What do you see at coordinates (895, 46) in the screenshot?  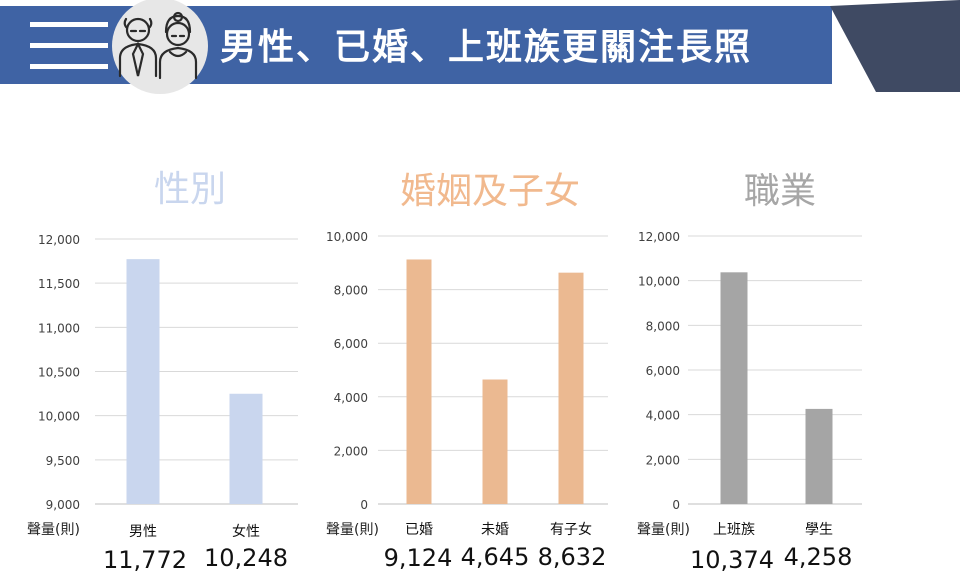 I see `banner-accent` at bounding box center [895, 46].